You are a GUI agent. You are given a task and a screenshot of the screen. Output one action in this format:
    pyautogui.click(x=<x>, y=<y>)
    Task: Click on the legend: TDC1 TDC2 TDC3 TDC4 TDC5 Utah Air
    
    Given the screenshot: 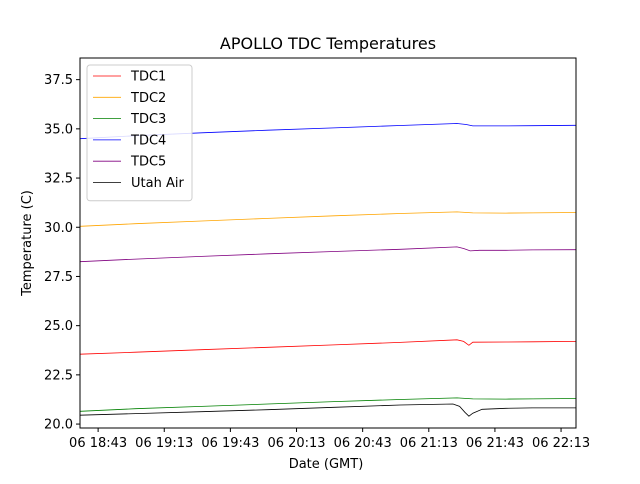 What is the action you would take?
    pyautogui.click(x=139, y=133)
    